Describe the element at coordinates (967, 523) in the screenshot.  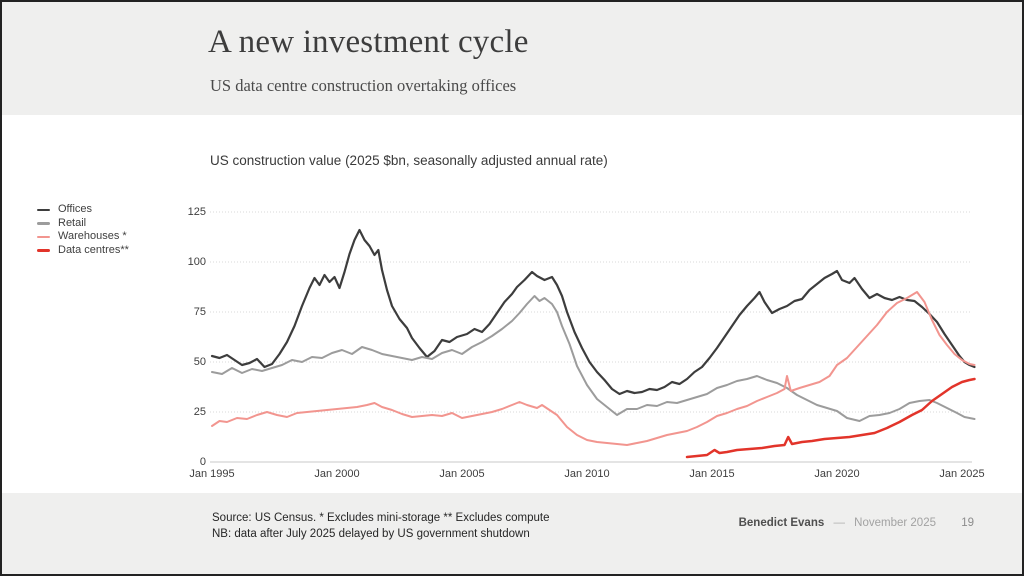
I see `page-number: 19` at that location.